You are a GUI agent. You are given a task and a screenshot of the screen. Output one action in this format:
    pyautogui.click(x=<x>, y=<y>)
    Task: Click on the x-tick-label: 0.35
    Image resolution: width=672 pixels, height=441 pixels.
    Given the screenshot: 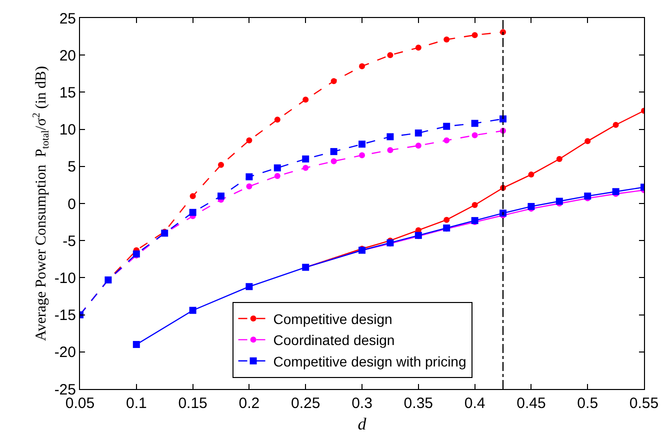 What is the action you would take?
    pyautogui.click(x=418, y=403)
    